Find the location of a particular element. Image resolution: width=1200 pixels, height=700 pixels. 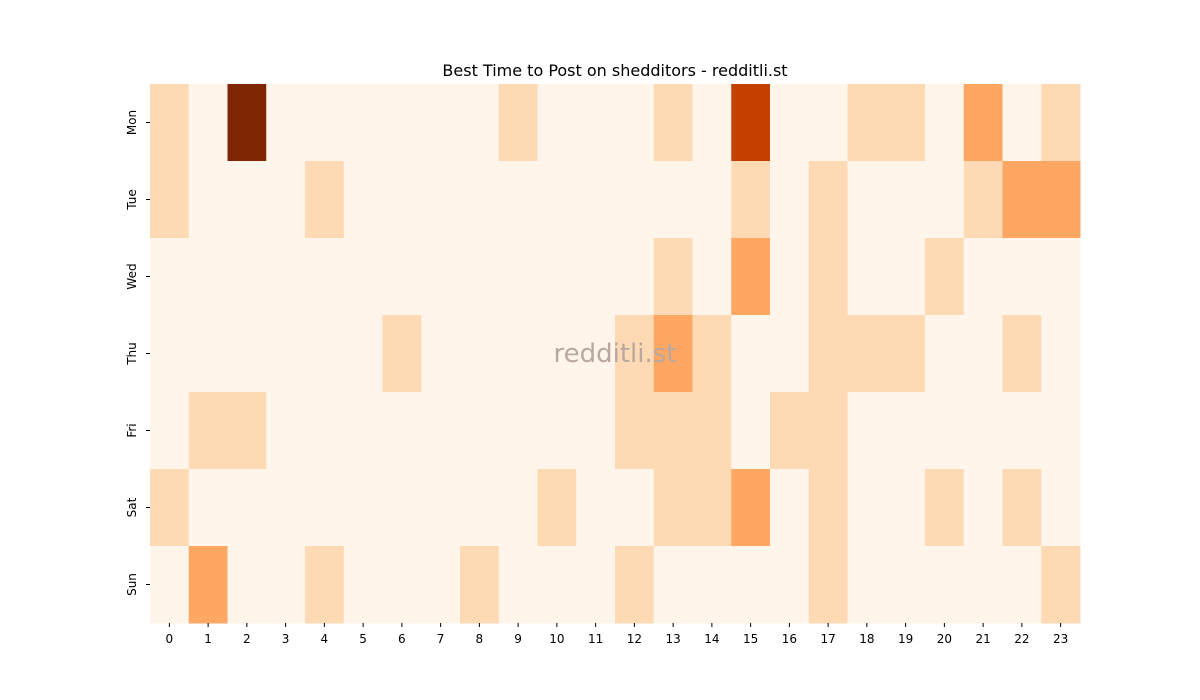

y-tick-label: Thu is located at coordinates (132, 354).